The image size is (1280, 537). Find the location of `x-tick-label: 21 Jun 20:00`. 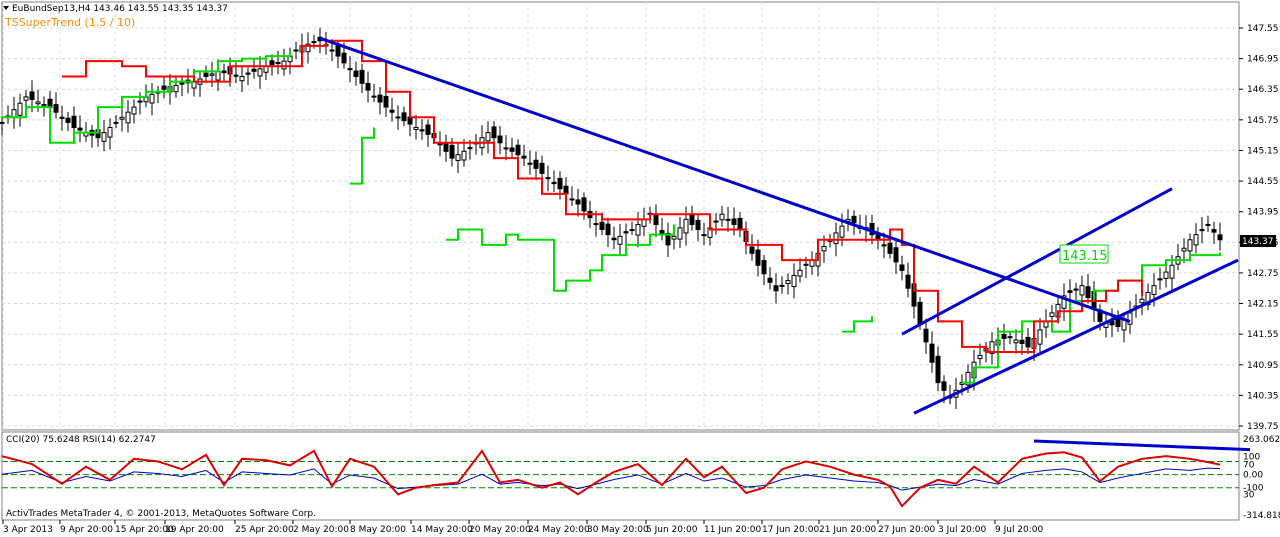

x-tick-label: 21 Jun 20:00 is located at coordinates (847, 530).